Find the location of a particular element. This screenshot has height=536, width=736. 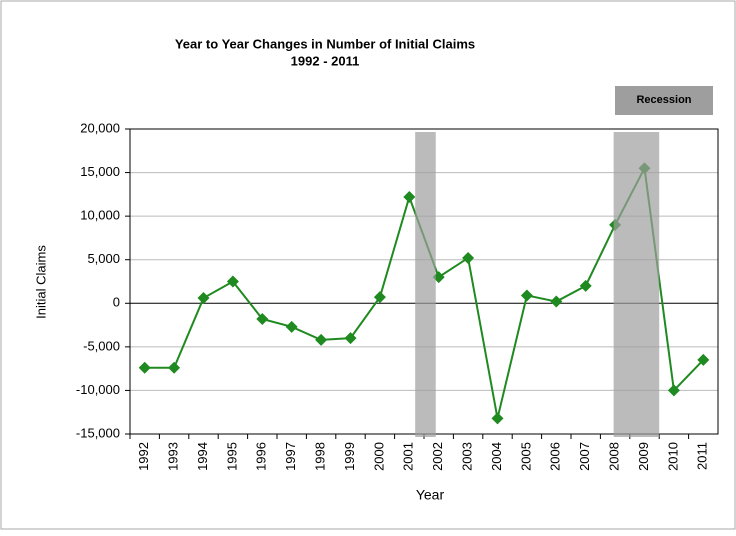

legend-box is located at coordinates (664, 100).